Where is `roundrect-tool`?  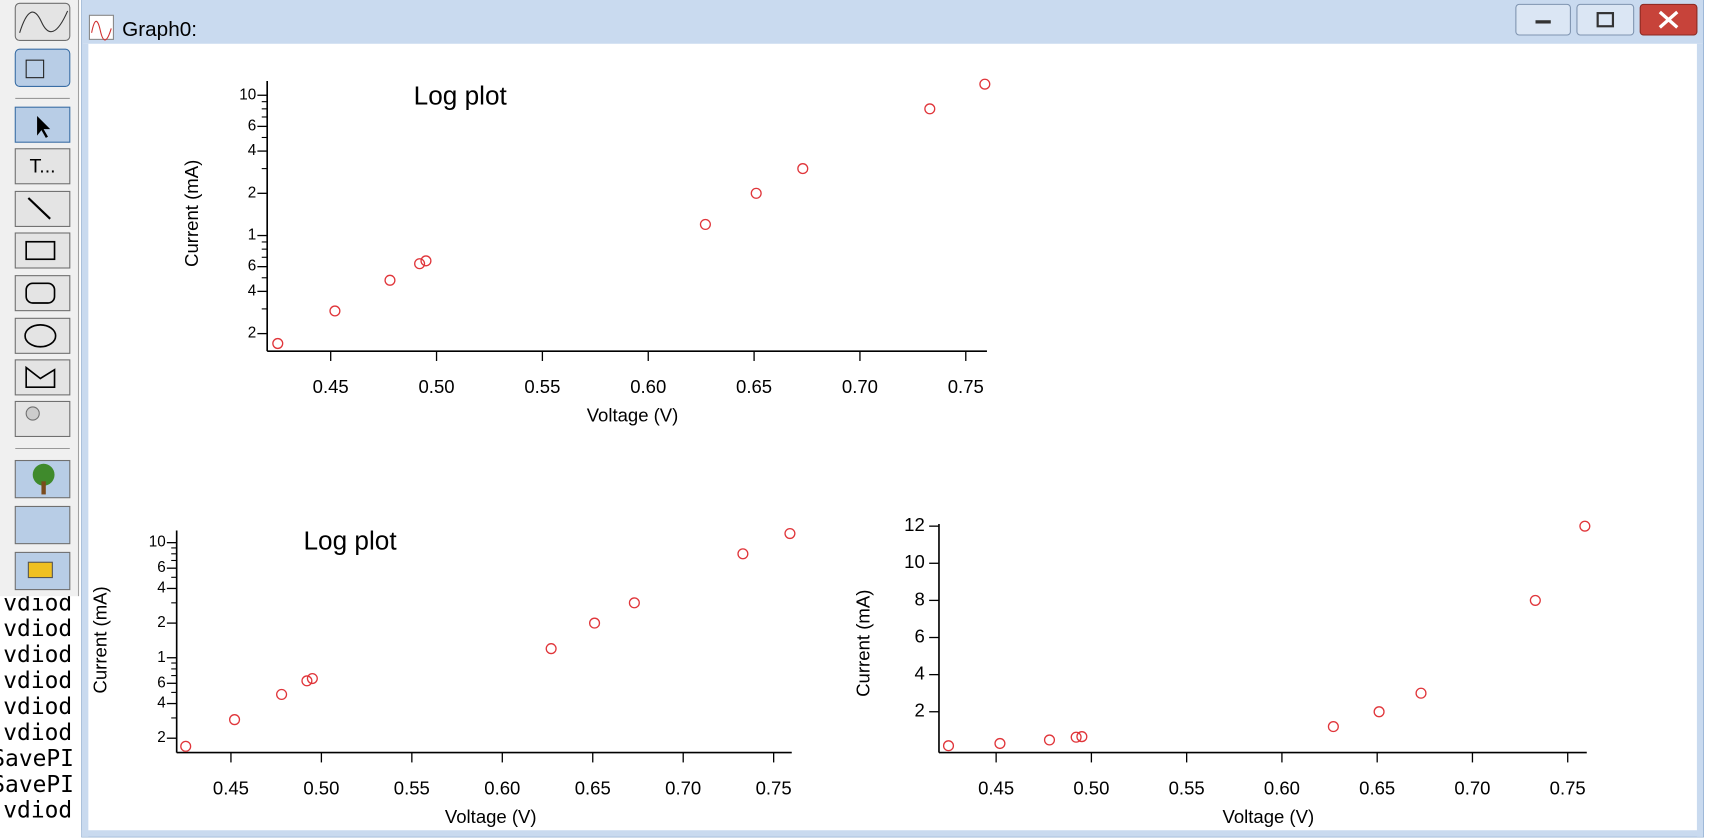 roundrect-tool is located at coordinates (42, 293).